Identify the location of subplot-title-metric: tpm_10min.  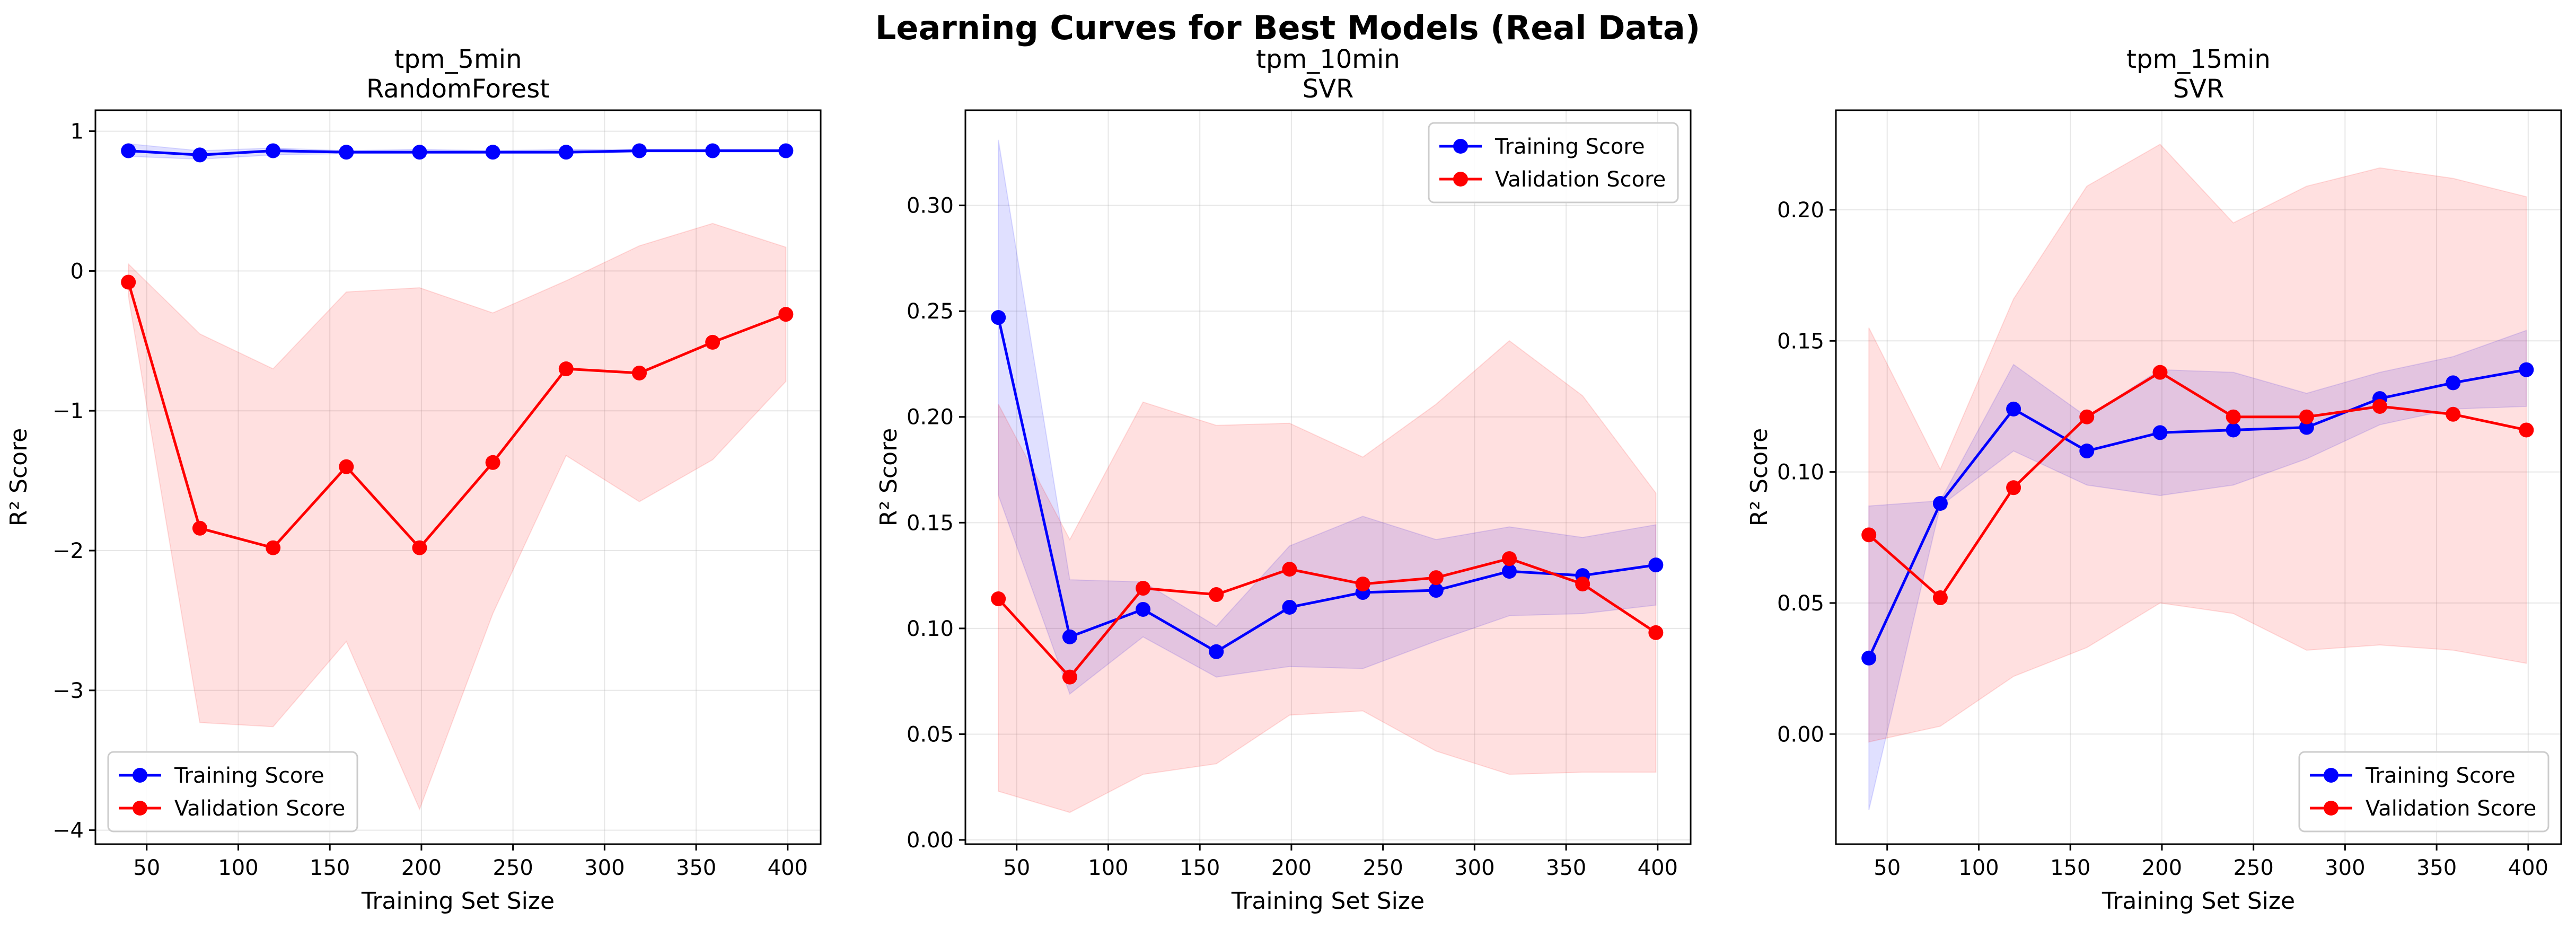
(1328, 59).